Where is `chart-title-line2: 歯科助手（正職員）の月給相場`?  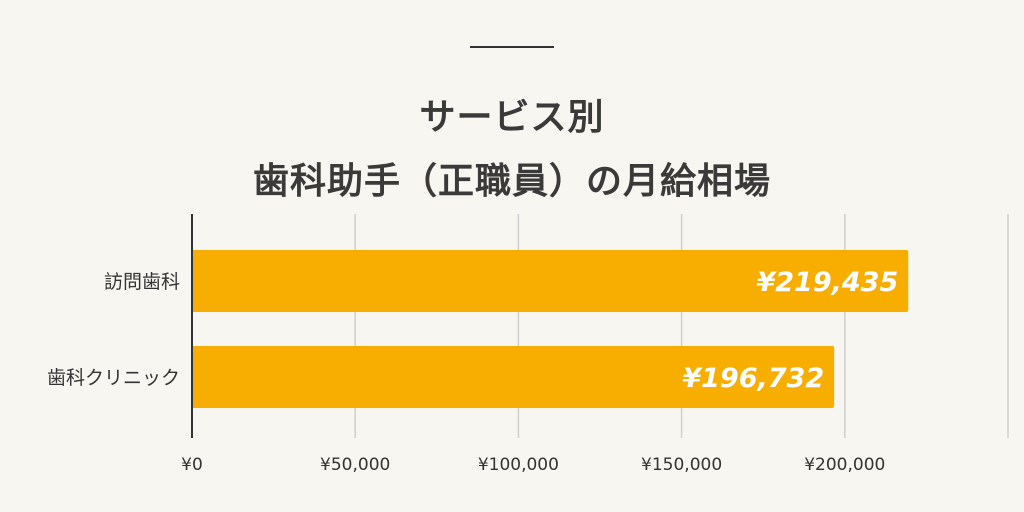
chart-title-line2: 歯科助手（正職員）の月給相場 is located at coordinates (511, 181).